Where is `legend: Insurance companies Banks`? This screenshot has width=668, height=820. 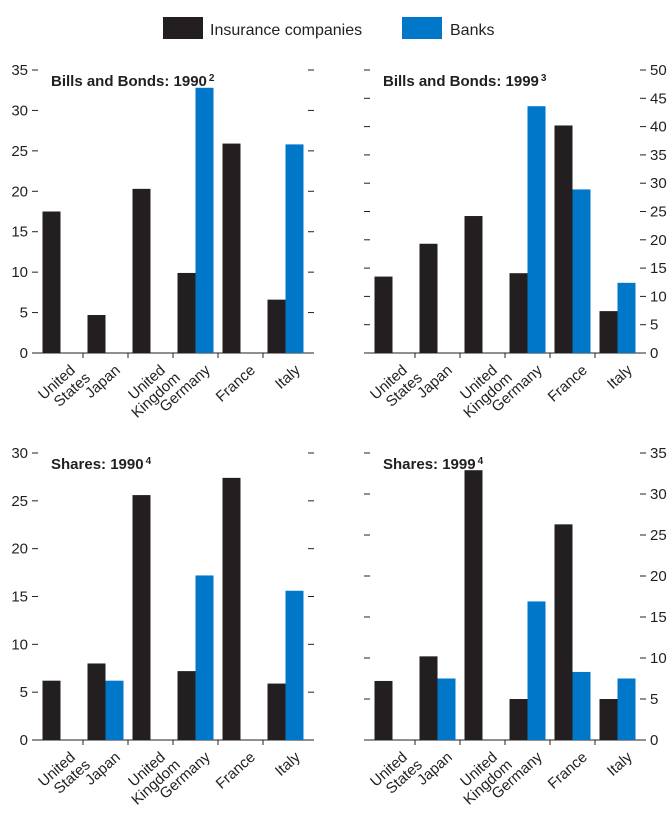 legend: Insurance companies Banks is located at coordinates (328, 28).